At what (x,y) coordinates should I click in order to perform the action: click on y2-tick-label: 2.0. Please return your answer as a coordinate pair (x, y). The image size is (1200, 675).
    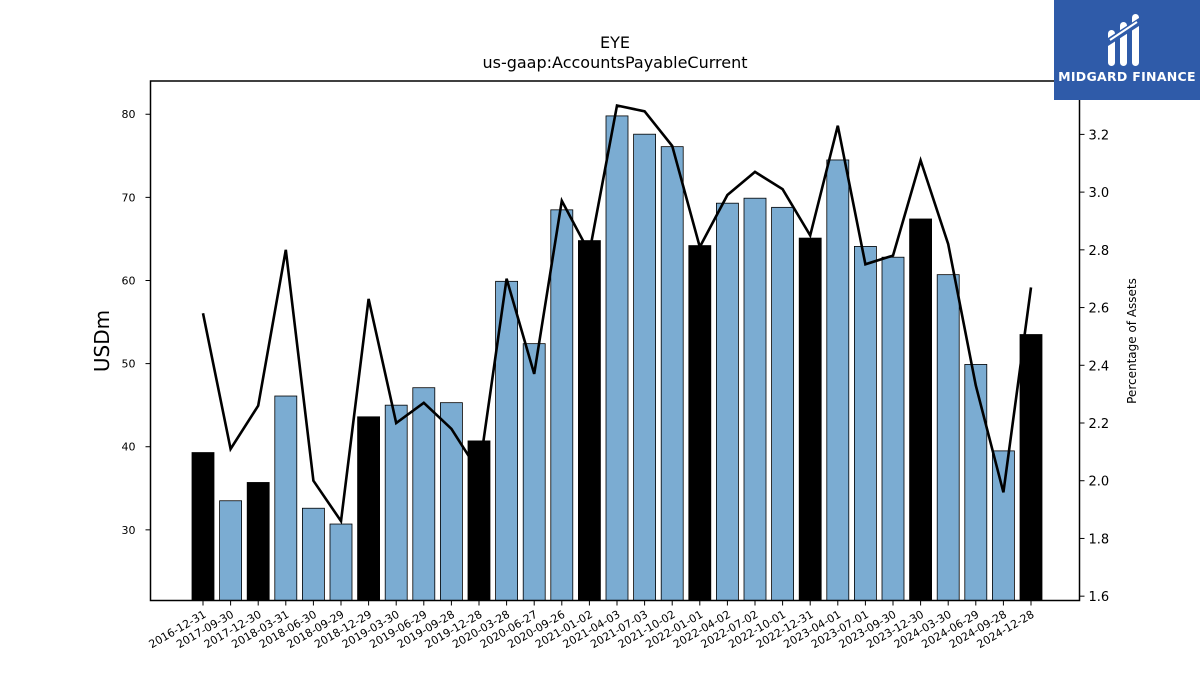
    Looking at the image, I should click on (1099, 482).